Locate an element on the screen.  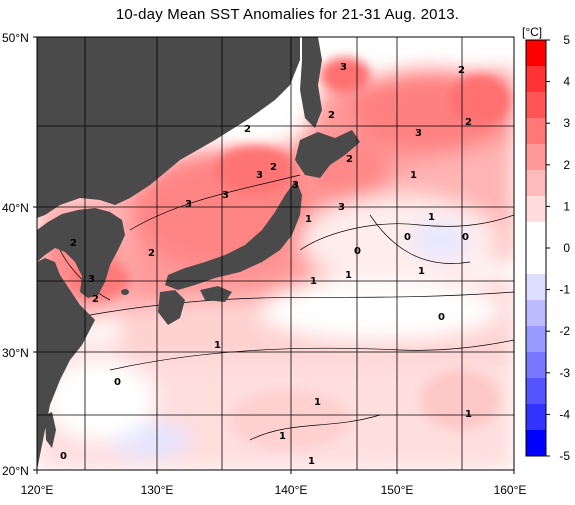
lon-label-160e: 160°E is located at coordinates (510, 490).